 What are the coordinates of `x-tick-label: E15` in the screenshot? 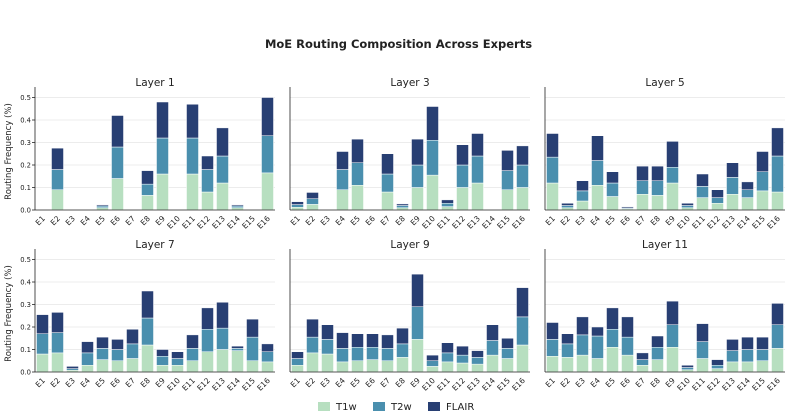 It's located at (503, 222).